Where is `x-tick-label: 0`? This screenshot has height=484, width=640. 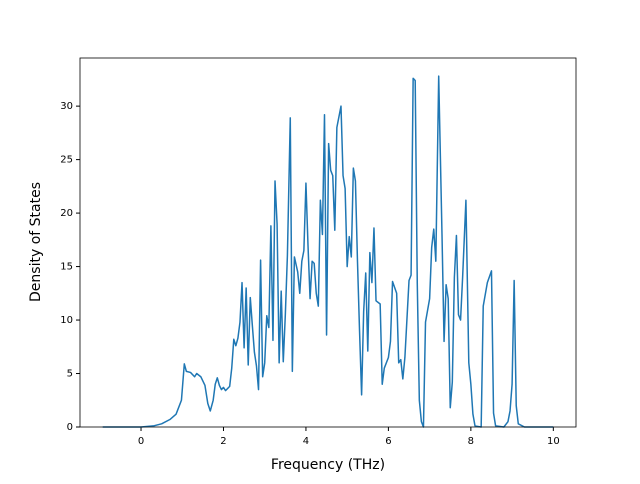 x-tick-label: 0 is located at coordinates (141, 441).